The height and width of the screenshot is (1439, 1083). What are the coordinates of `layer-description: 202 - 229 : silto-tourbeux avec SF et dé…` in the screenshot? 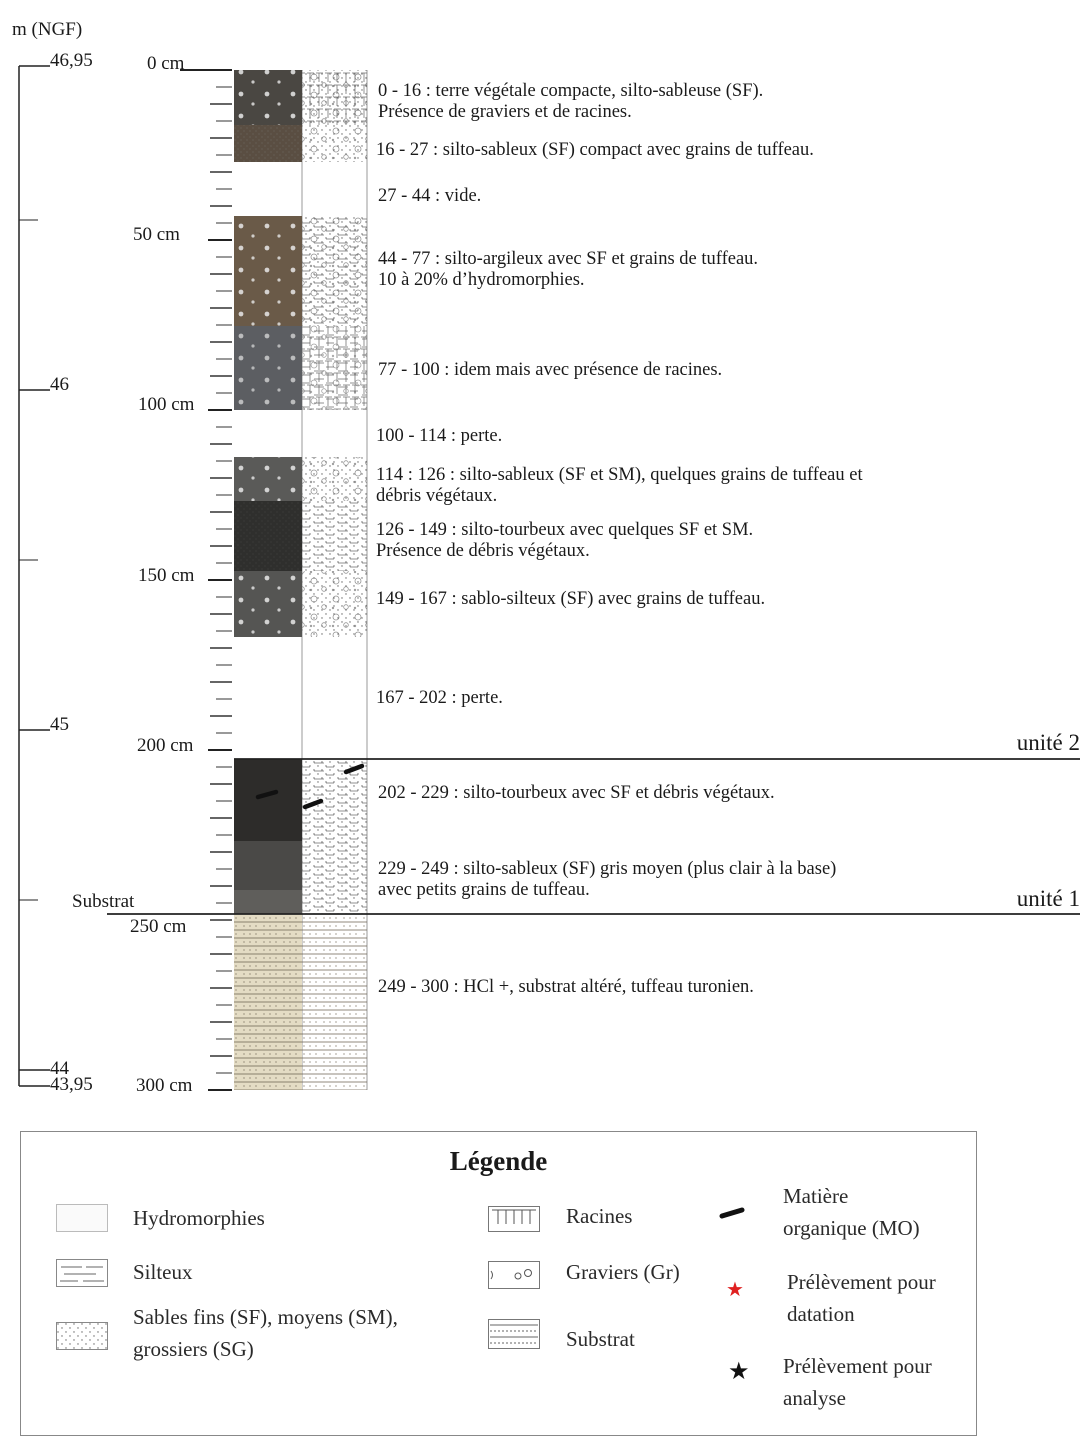 It's located at (576, 793).